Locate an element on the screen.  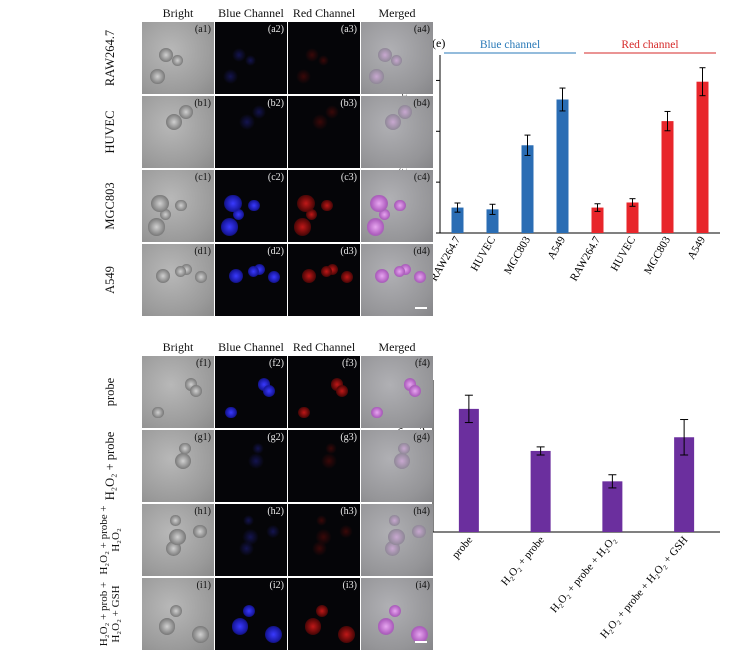
row-label: MGC803 is located at coordinates (110, 206).